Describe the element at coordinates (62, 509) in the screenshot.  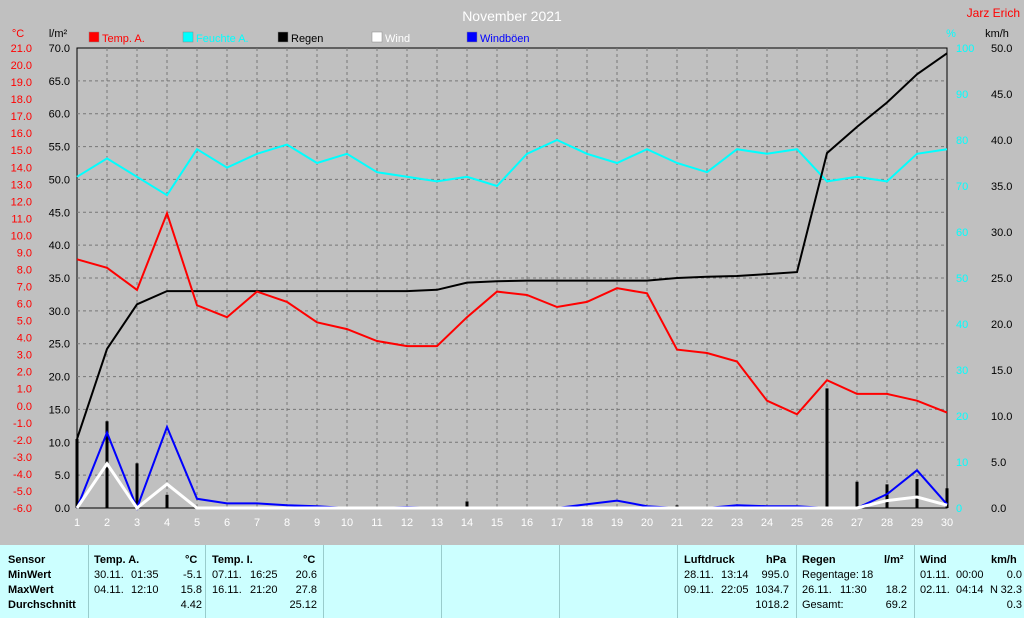
I see `rain-tick-label: 0.0` at that location.